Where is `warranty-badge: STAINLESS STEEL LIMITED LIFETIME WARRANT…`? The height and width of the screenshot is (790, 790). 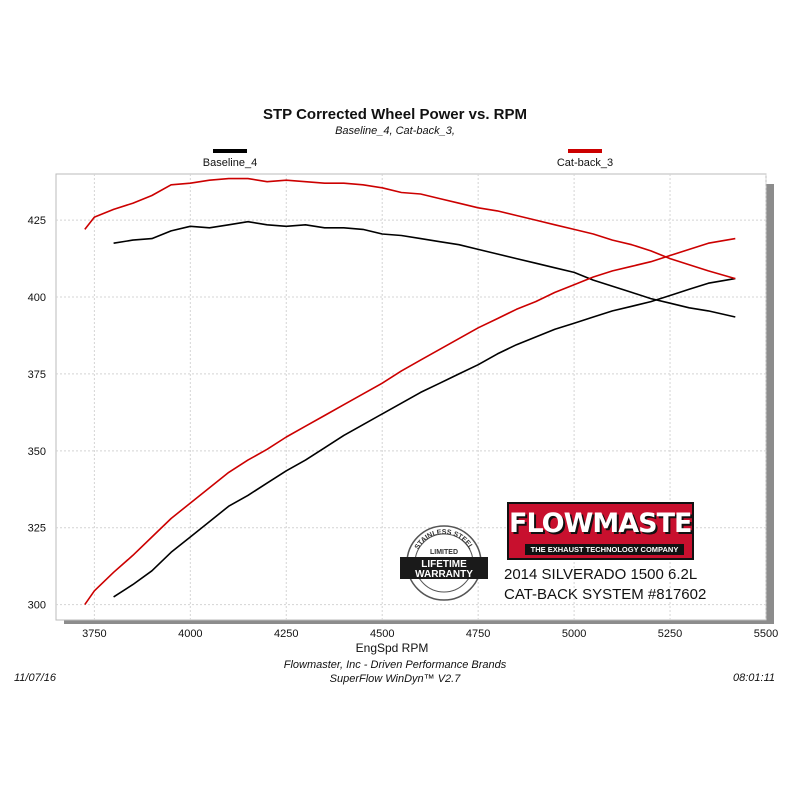
warranty-badge: STAINLESS STEEL LIMITED LIFETIME WARRANT… is located at coordinates (444, 563).